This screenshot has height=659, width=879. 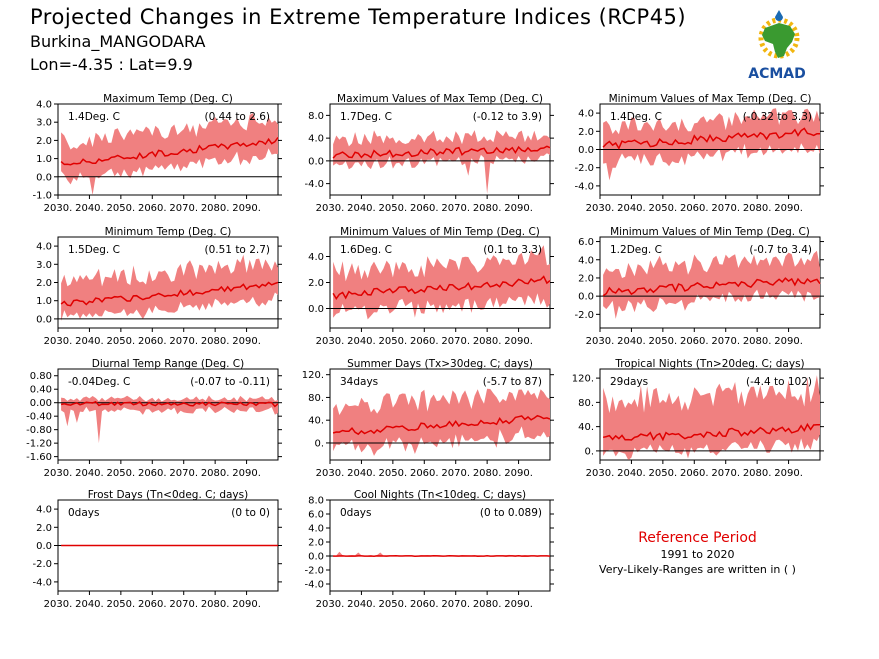 I want to click on chart-title: Minimum Values of Max Temp (Deg. C), so click(x=710, y=99).